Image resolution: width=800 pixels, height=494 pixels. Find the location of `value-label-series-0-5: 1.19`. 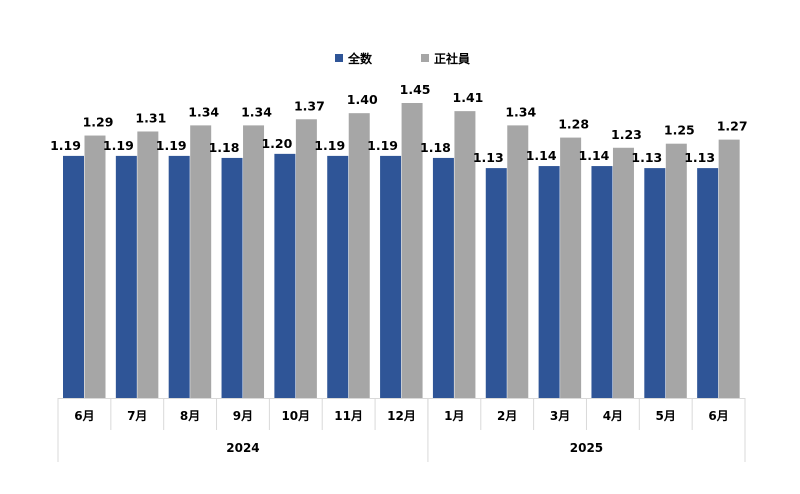

value-label-series-0-5: 1.19 is located at coordinates (329, 145).